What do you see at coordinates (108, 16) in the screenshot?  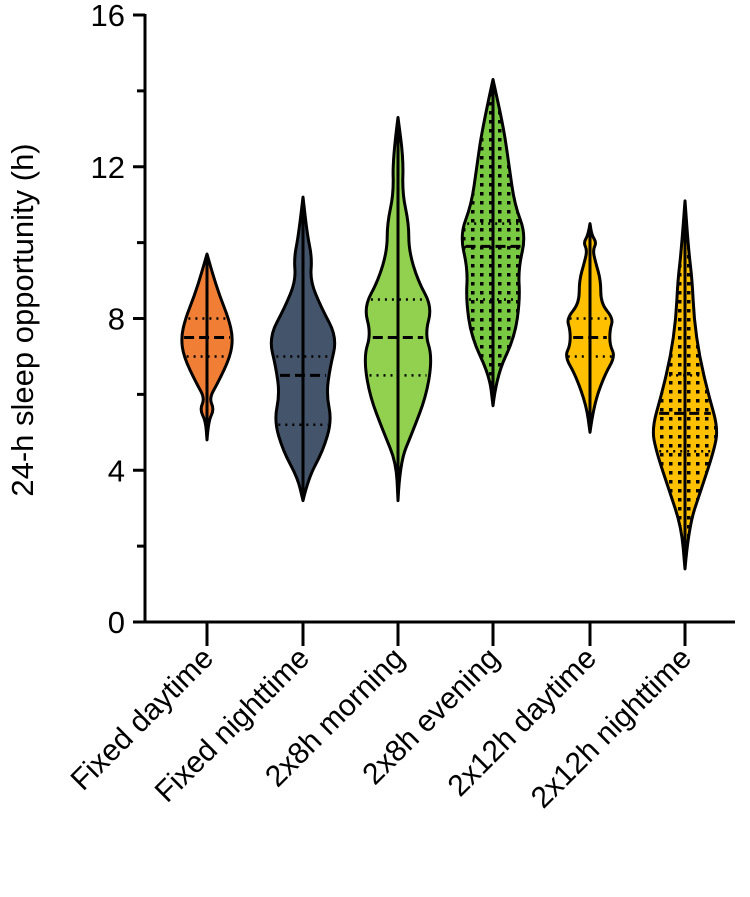 I see `y-tick-label: 16` at bounding box center [108, 16].